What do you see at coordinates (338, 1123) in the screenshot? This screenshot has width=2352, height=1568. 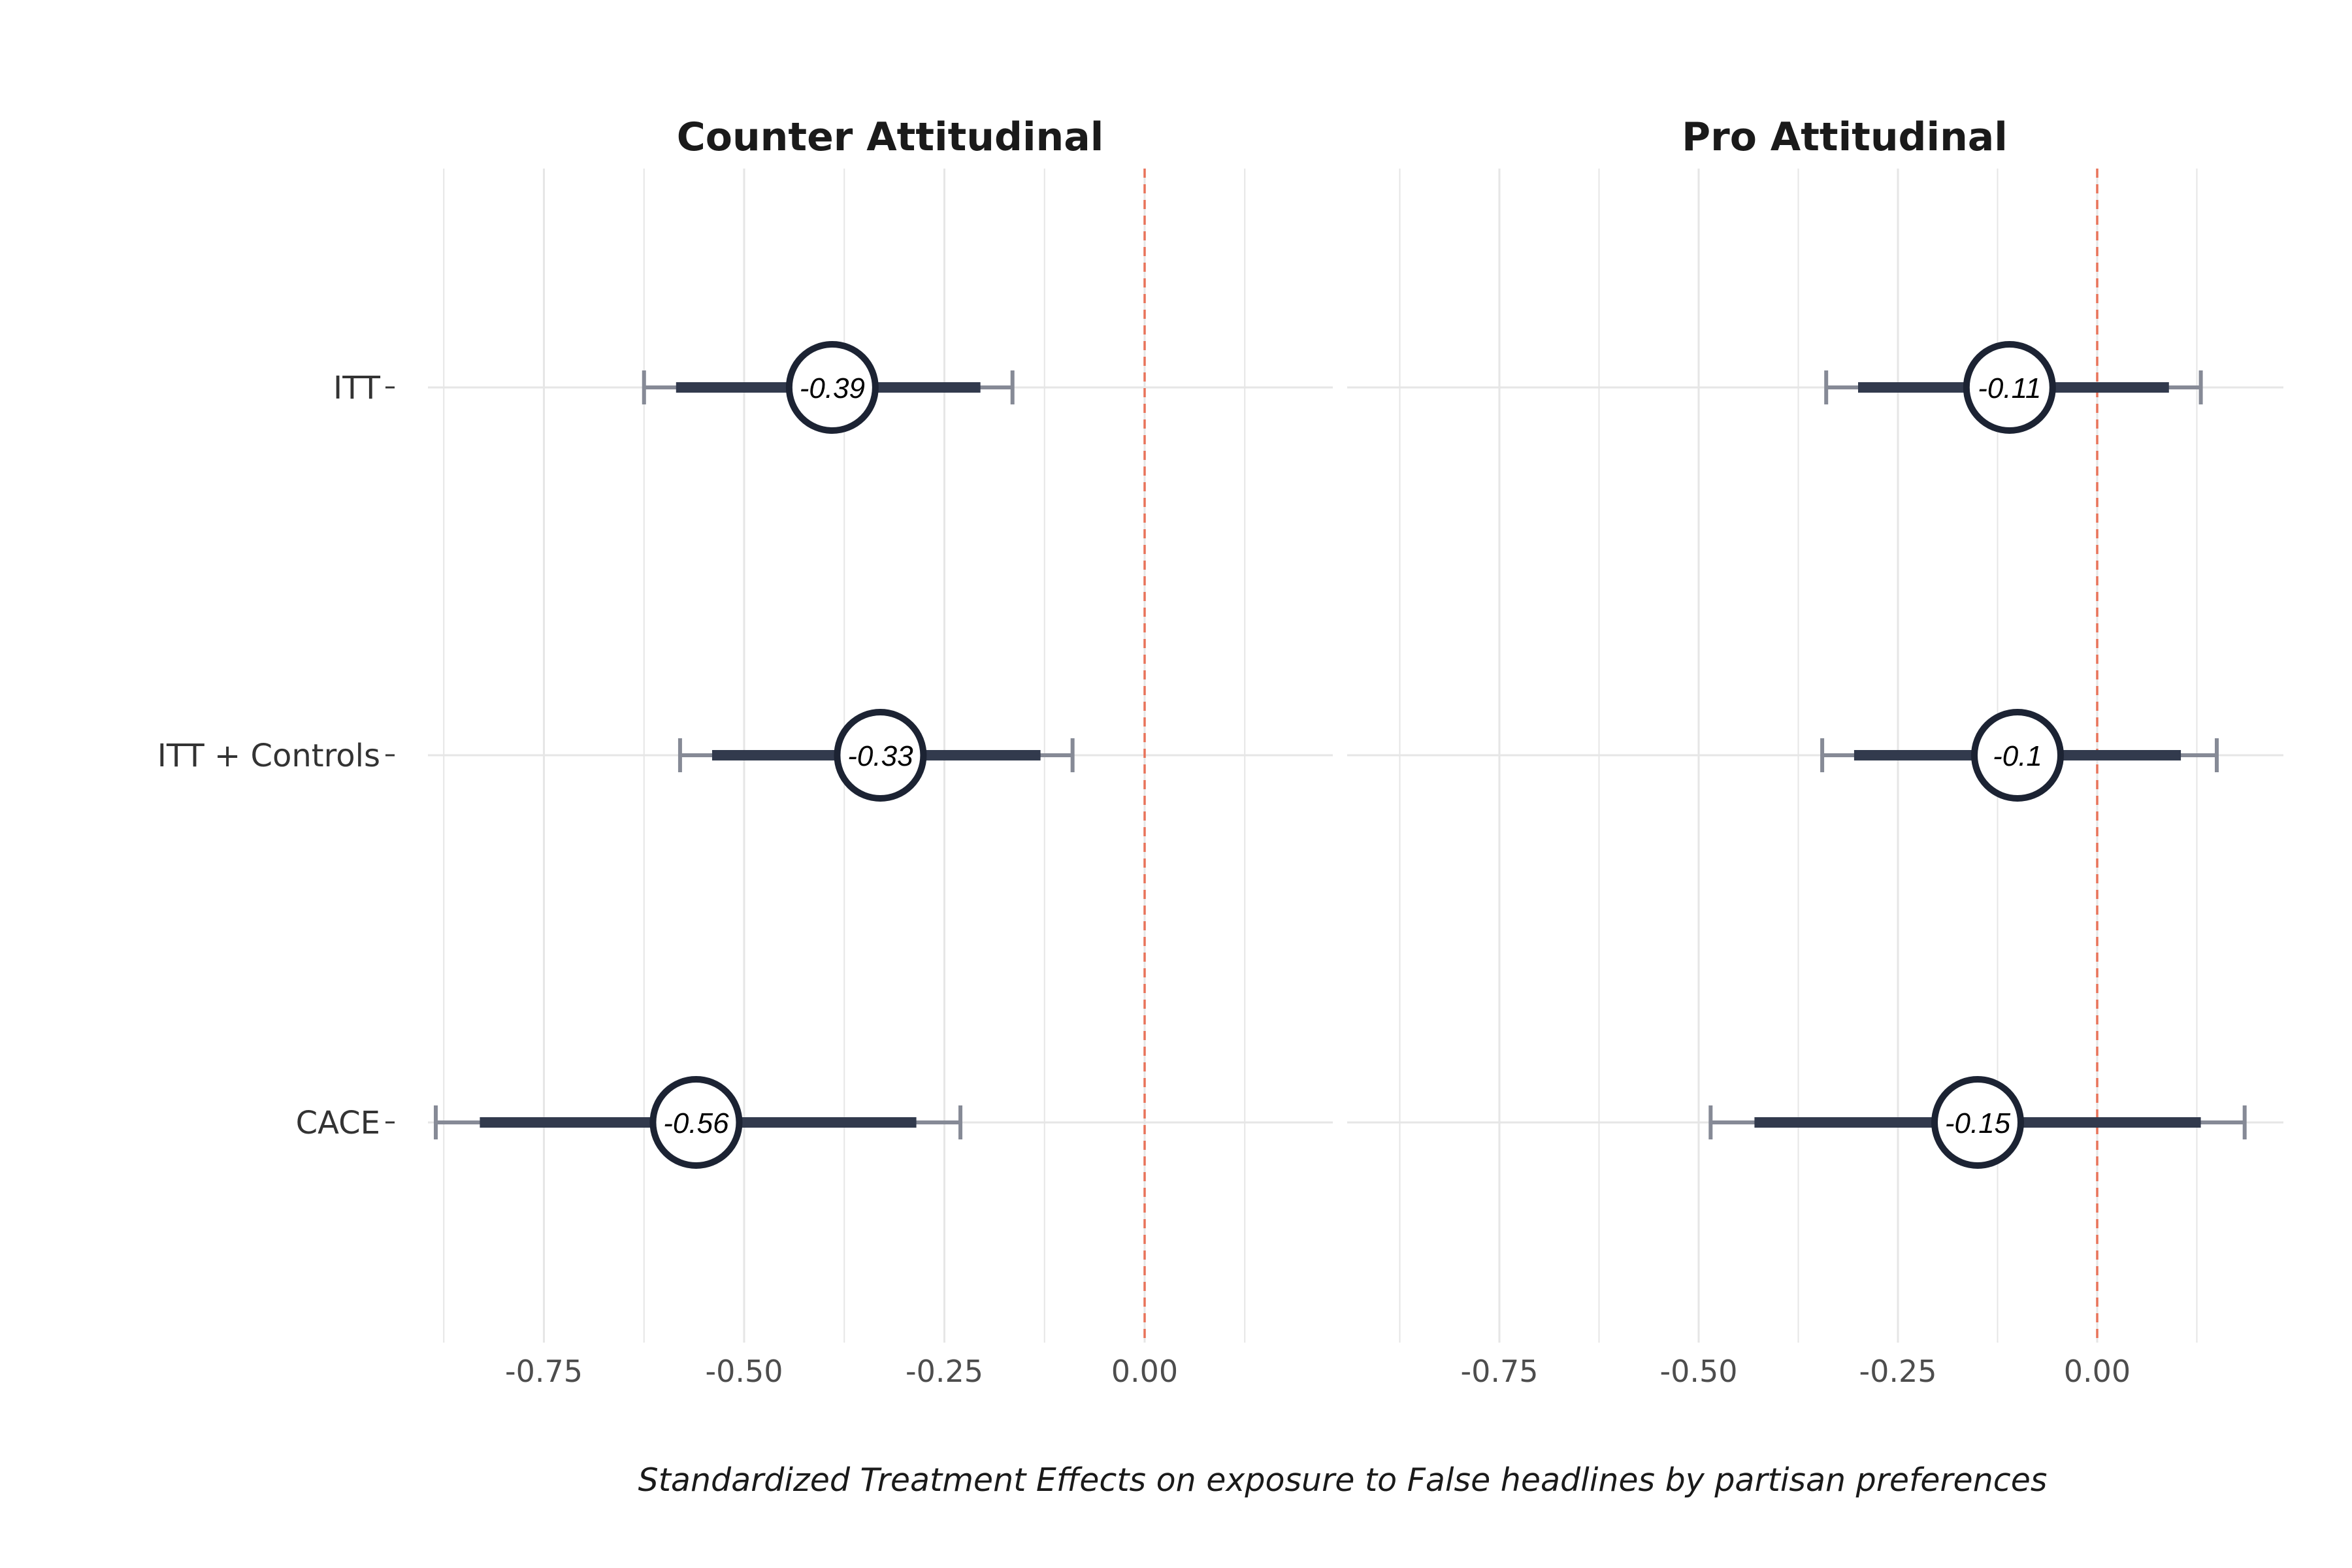 I see `y-tick-label: CACE` at bounding box center [338, 1123].